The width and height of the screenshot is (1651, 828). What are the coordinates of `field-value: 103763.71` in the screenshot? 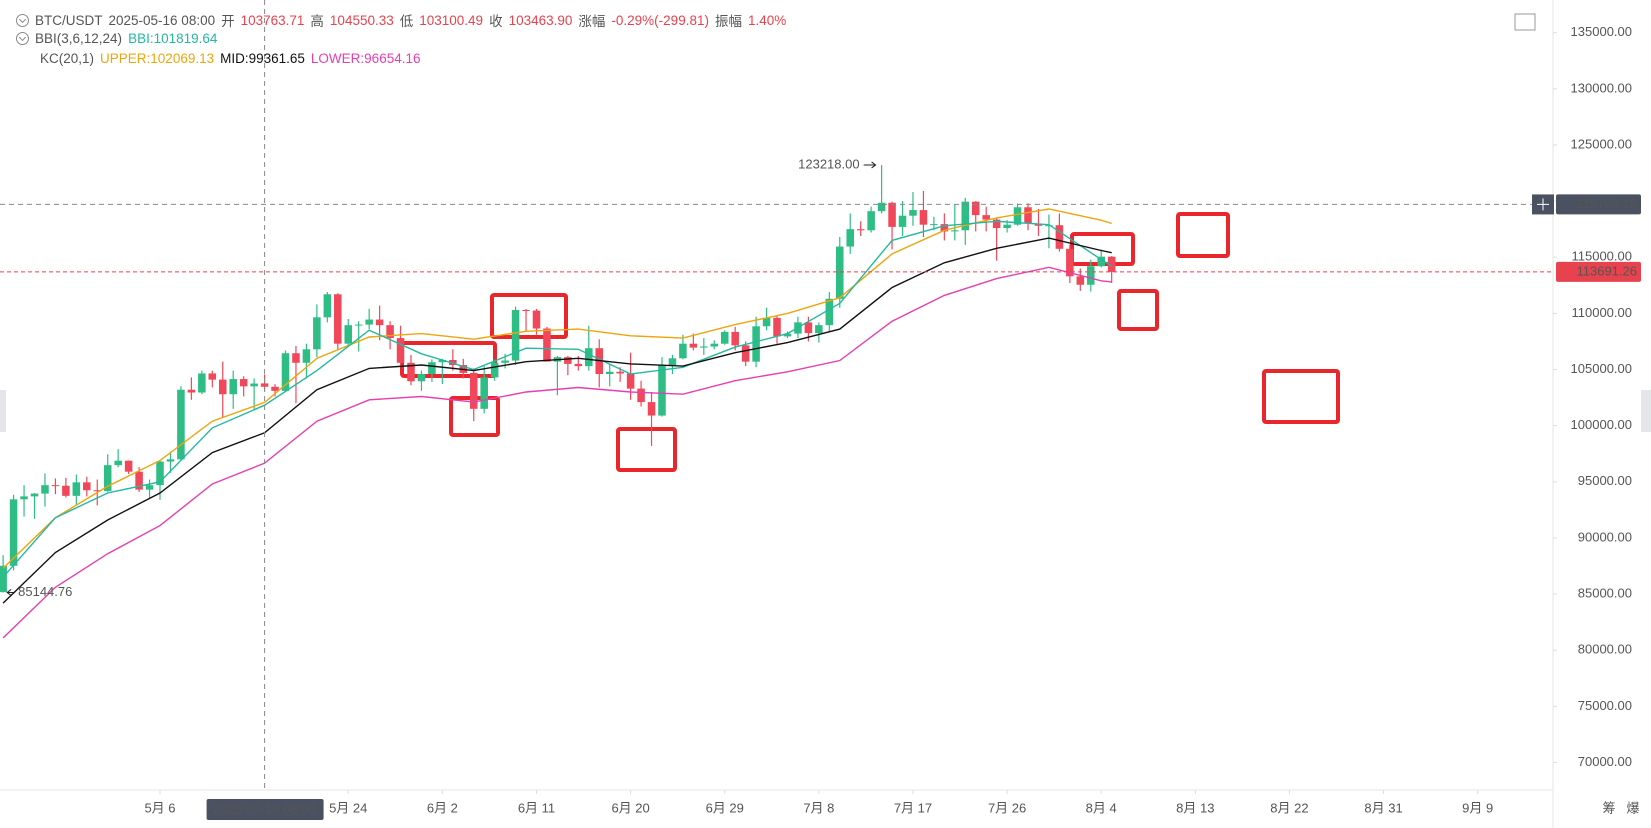 It's located at (272, 20).